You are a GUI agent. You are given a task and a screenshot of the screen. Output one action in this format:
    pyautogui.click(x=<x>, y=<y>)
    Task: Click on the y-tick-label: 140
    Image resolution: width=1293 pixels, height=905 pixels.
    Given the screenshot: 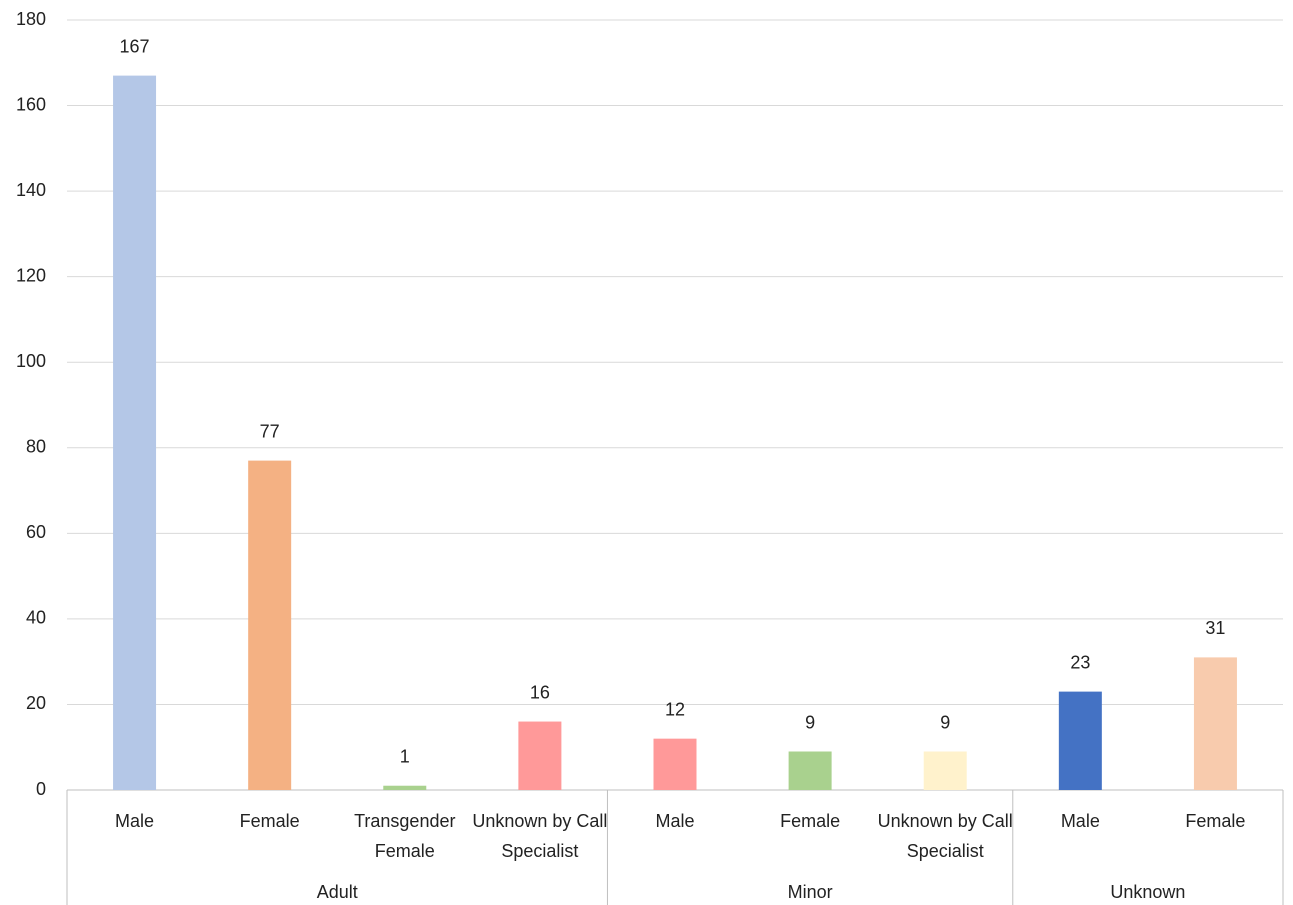 What is the action you would take?
    pyautogui.click(x=31, y=190)
    